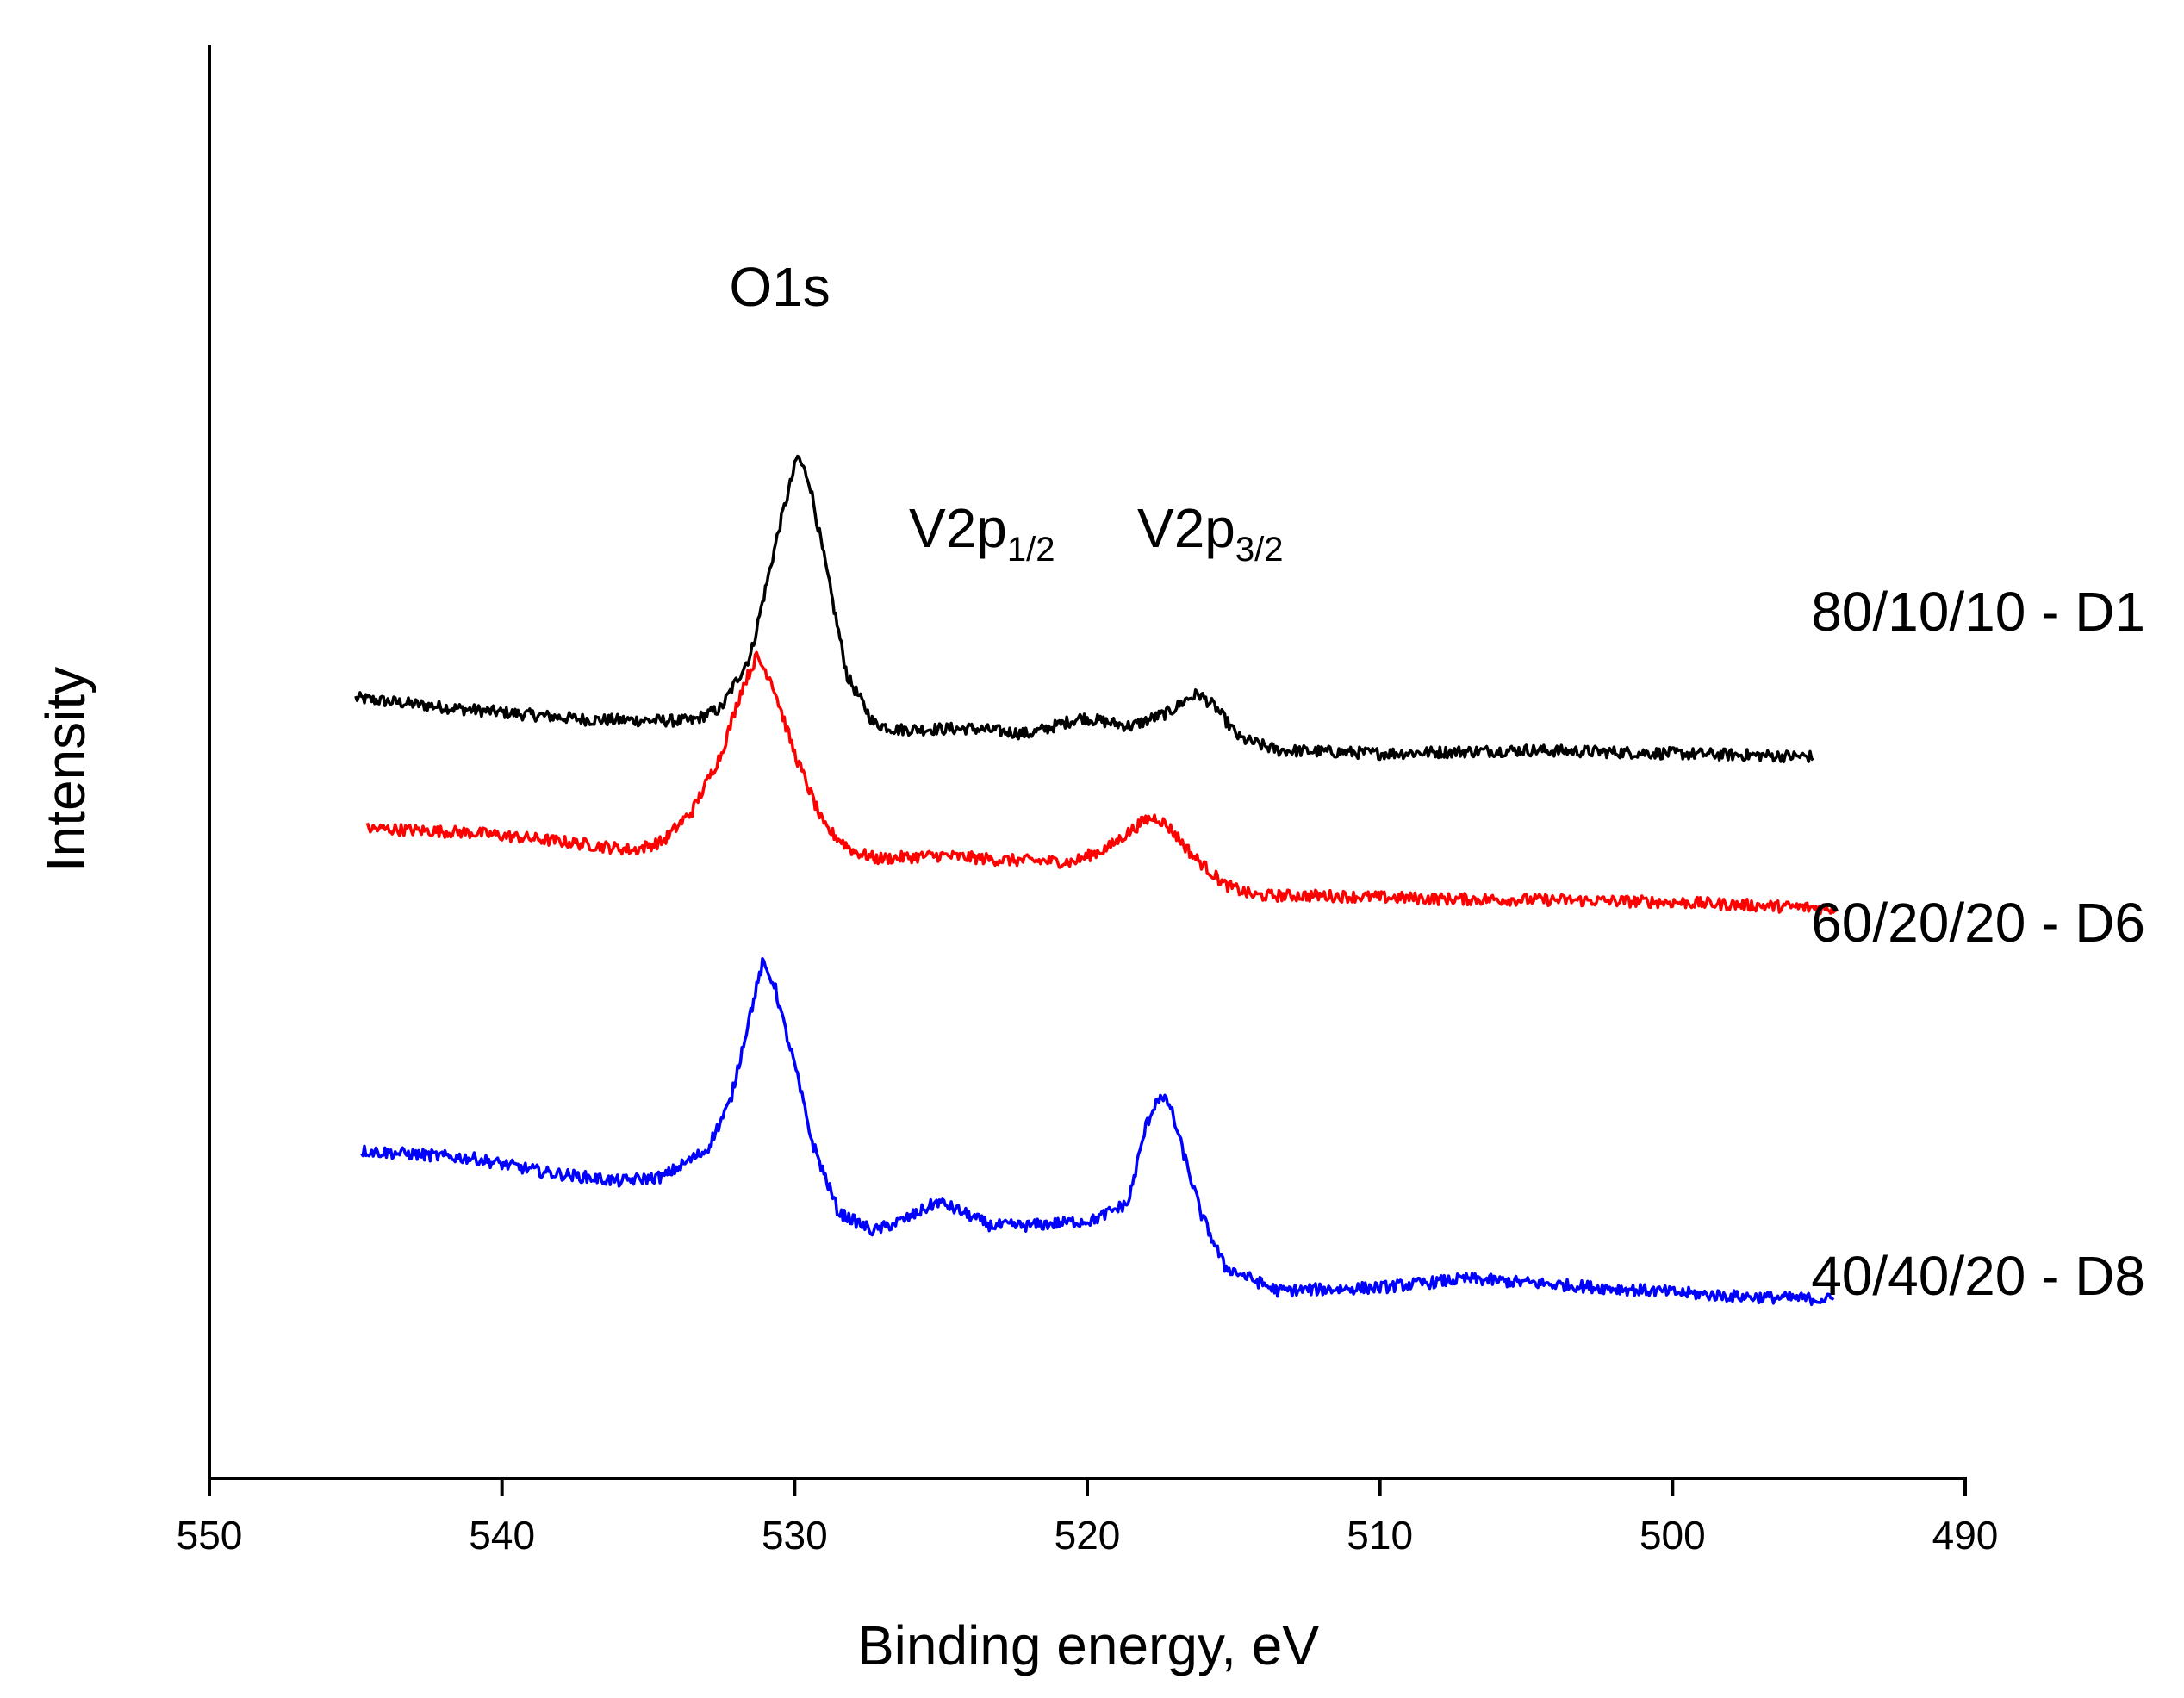 This screenshot has height=1698, width=2184. What do you see at coordinates (65, 769) in the screenshot?
I see `y-axis-title: Intensity` at bounding box center [65, 769].